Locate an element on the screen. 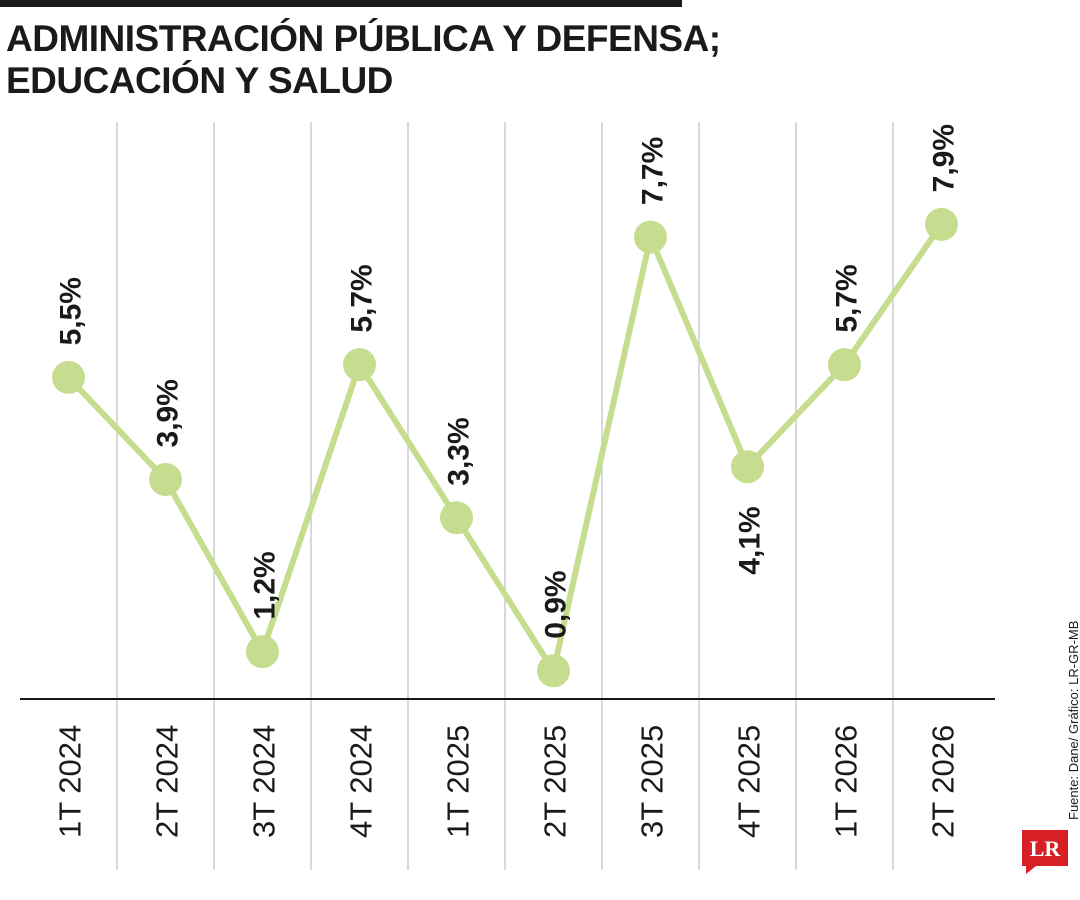  data-label: 3,9% is located at coordinates (168, 413).